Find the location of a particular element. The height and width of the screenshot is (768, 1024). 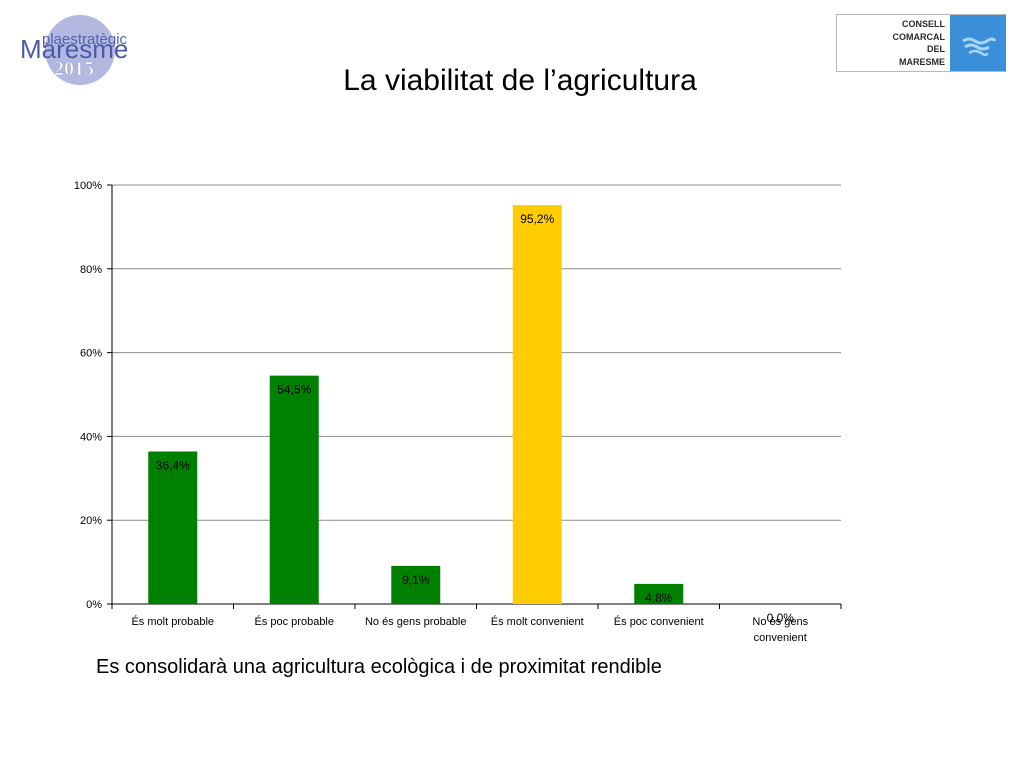

data-label: 0,0% is located at coordinates (781, 618).